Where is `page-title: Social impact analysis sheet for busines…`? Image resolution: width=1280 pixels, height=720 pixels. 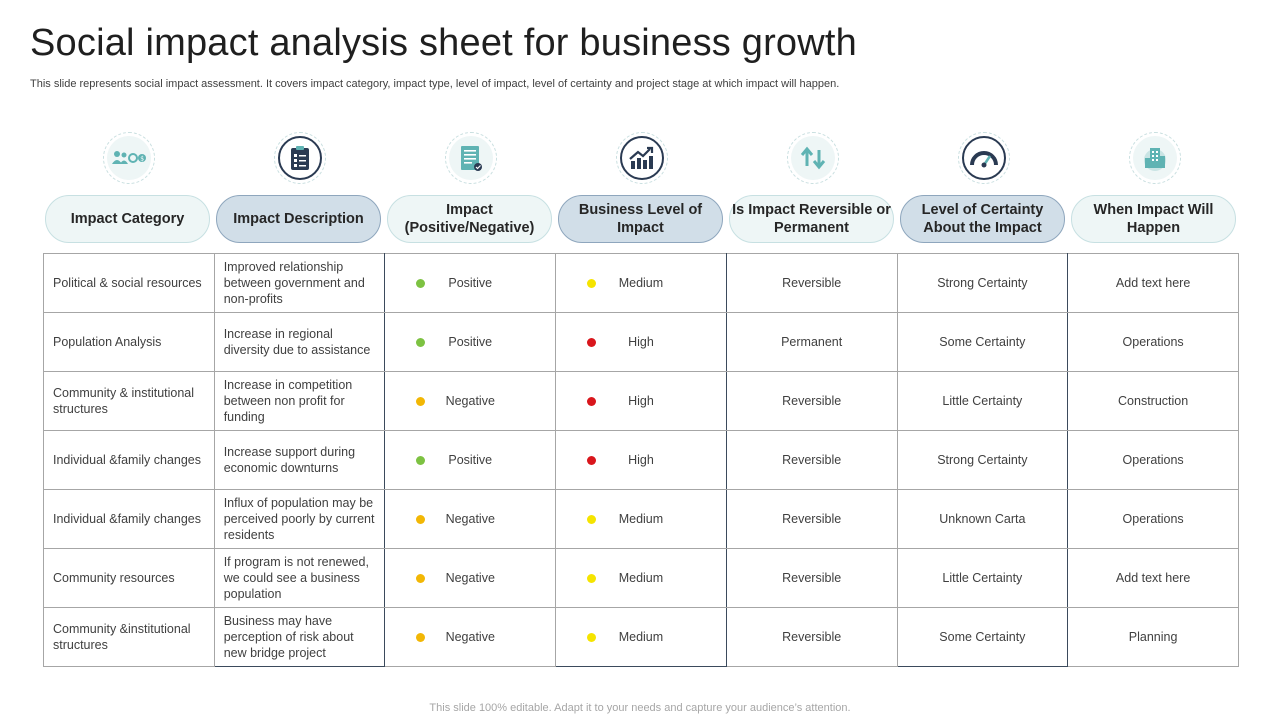
page-title: Social impact analysis sheet for busines… is located at coordinates (443, 43).